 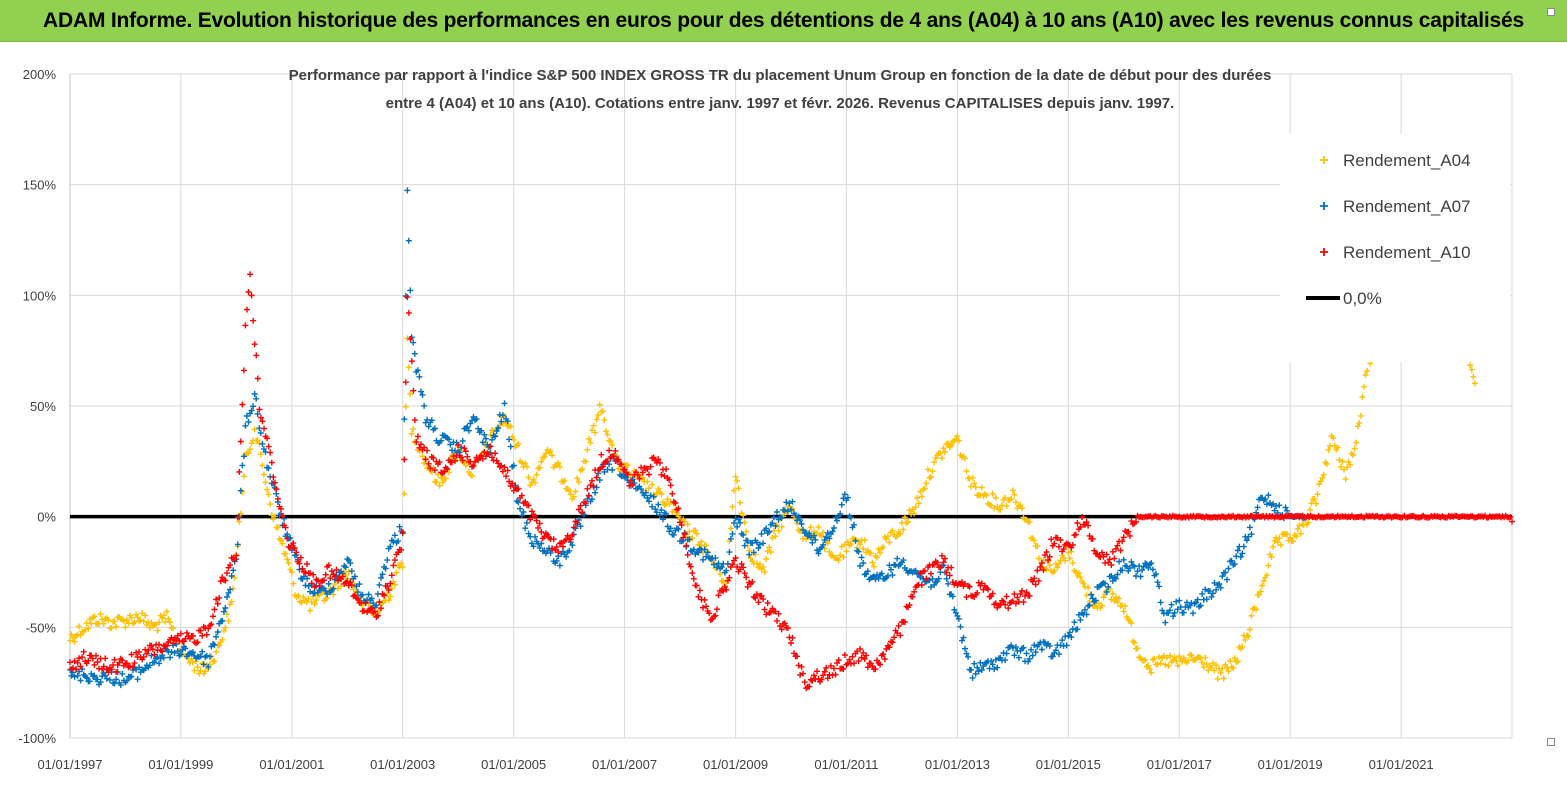 What do you see at coordinates (40, 185) in the screenshot?
I see `y-tick-label: 150%` at bounding box center [40, 185].